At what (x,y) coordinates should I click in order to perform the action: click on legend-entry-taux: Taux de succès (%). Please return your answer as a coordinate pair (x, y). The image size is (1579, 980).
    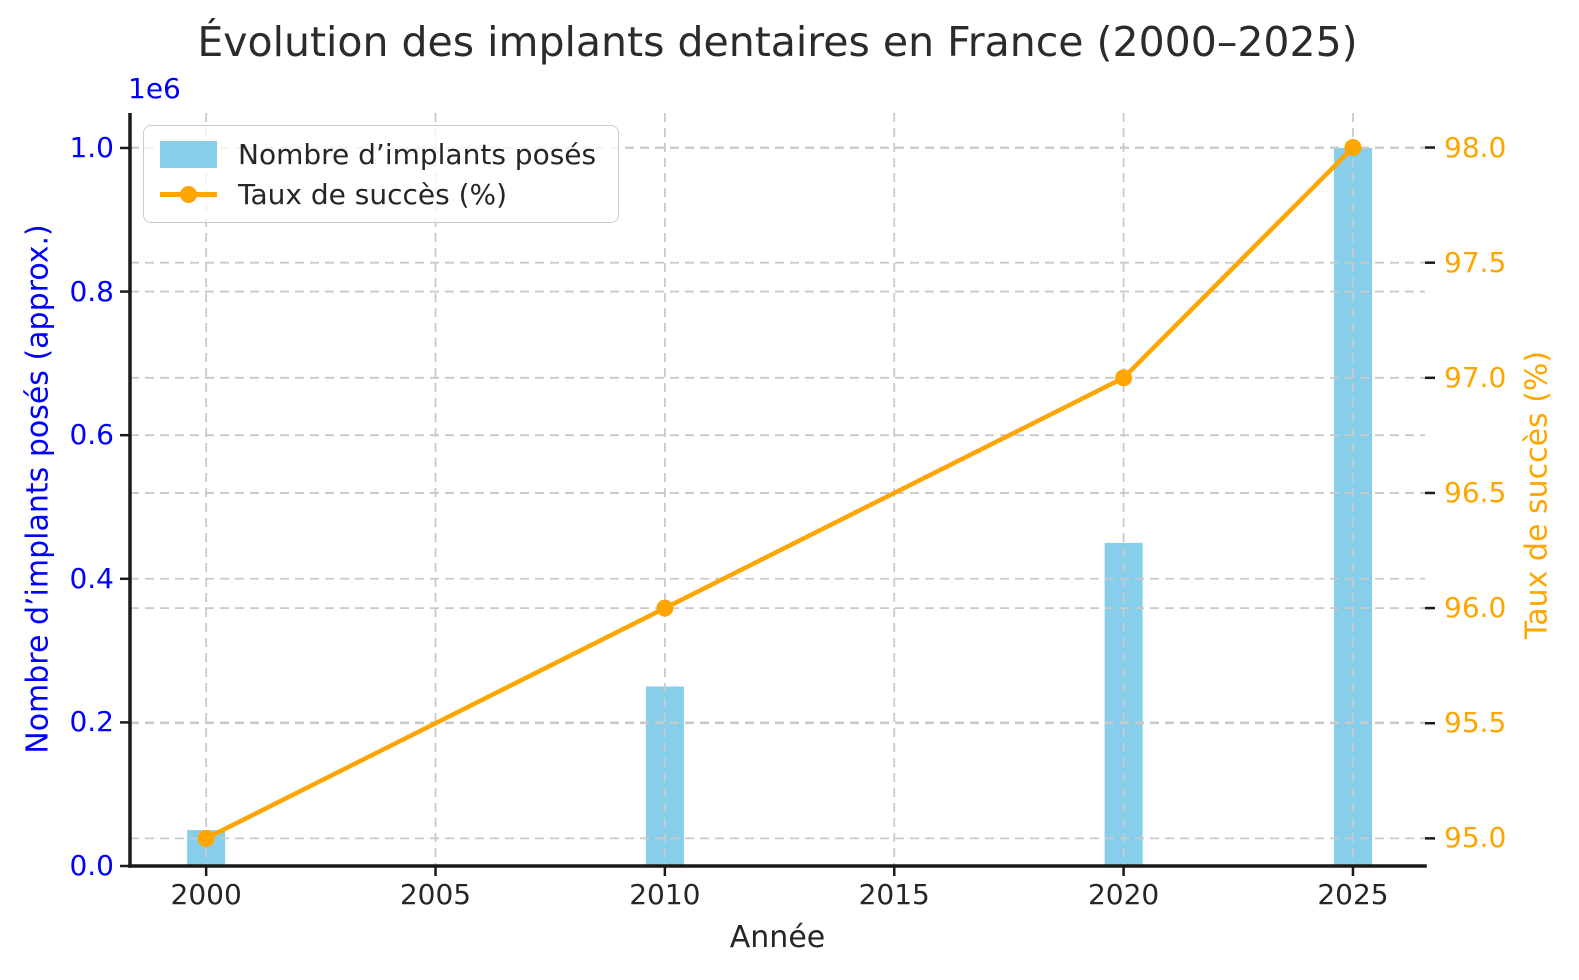
    Looking at the image, I should click on (378, 194).